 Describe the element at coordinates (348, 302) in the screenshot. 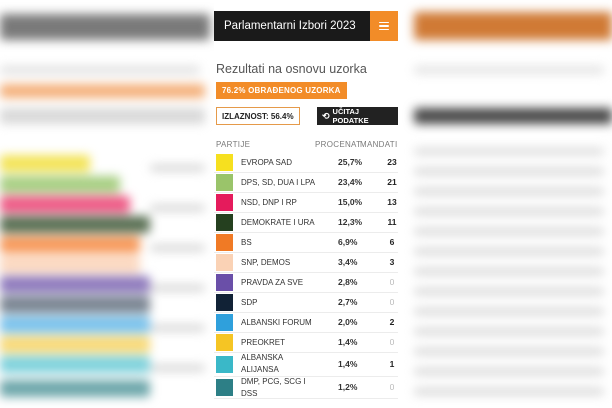

I see `party-percent: 2,7%` at that location.